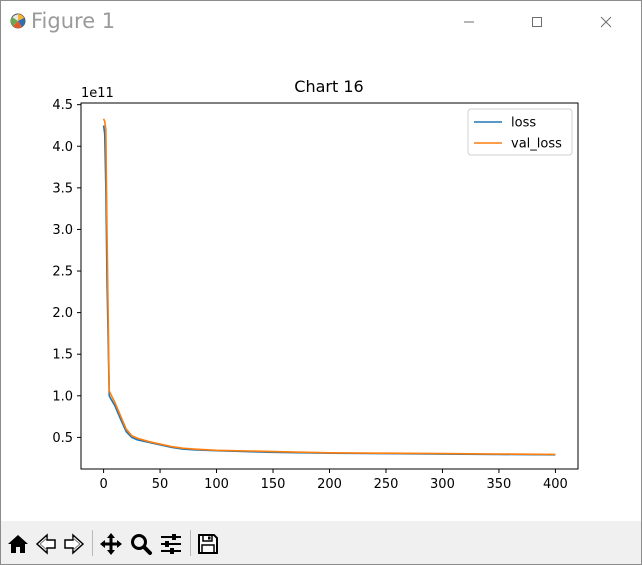 Image resolution: width=642 pixels, height=565 pixels. I want to click on home-button, so click(18, 544).